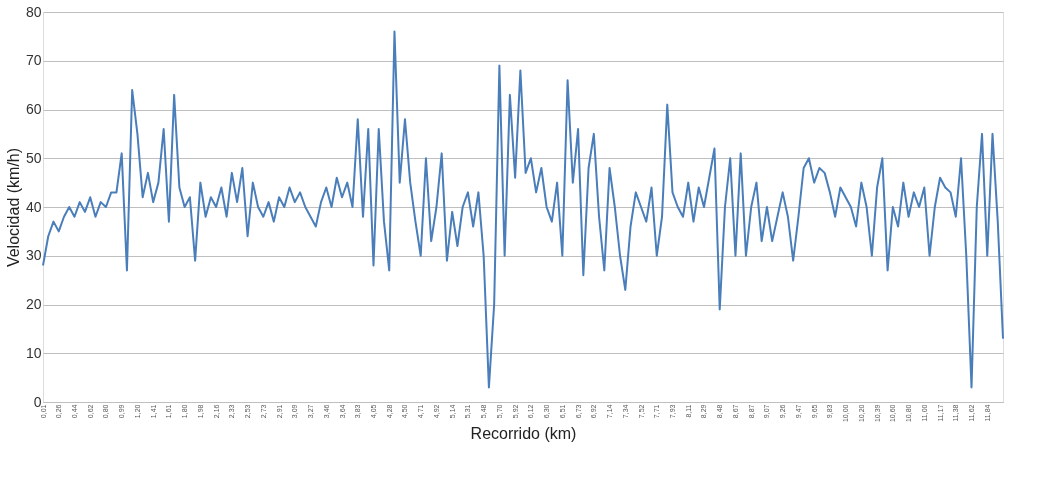  What do you see at coordinates (33, 109) in the screenshot?
I see `y-tick-label: 60` at bounding box center [33, 109].